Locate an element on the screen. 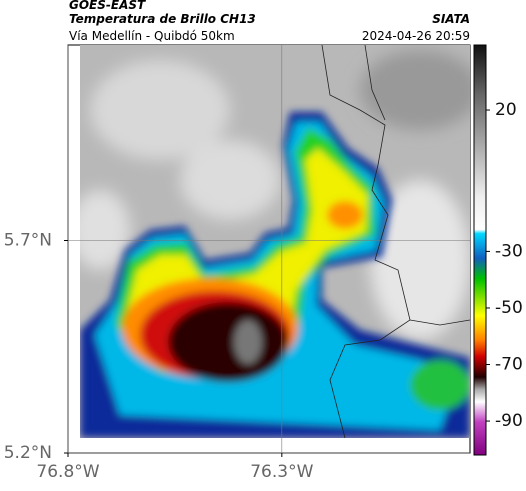 This screenshot has height=491, width=526. colorbar-tick-label: -30 is located at coordinates (509, 251).